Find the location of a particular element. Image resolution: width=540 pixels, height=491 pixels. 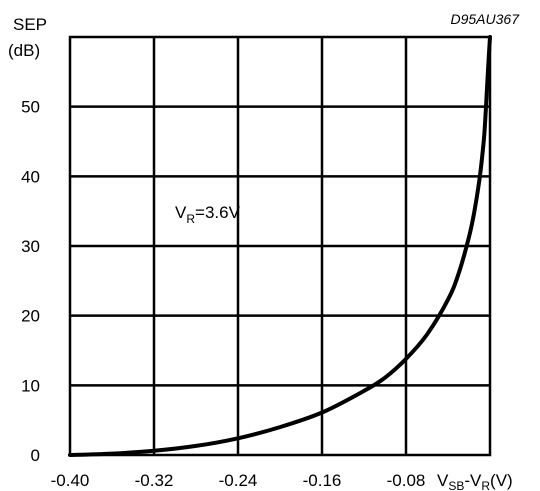

figure-code: D95AU367 is located at coordinates (486, 19).